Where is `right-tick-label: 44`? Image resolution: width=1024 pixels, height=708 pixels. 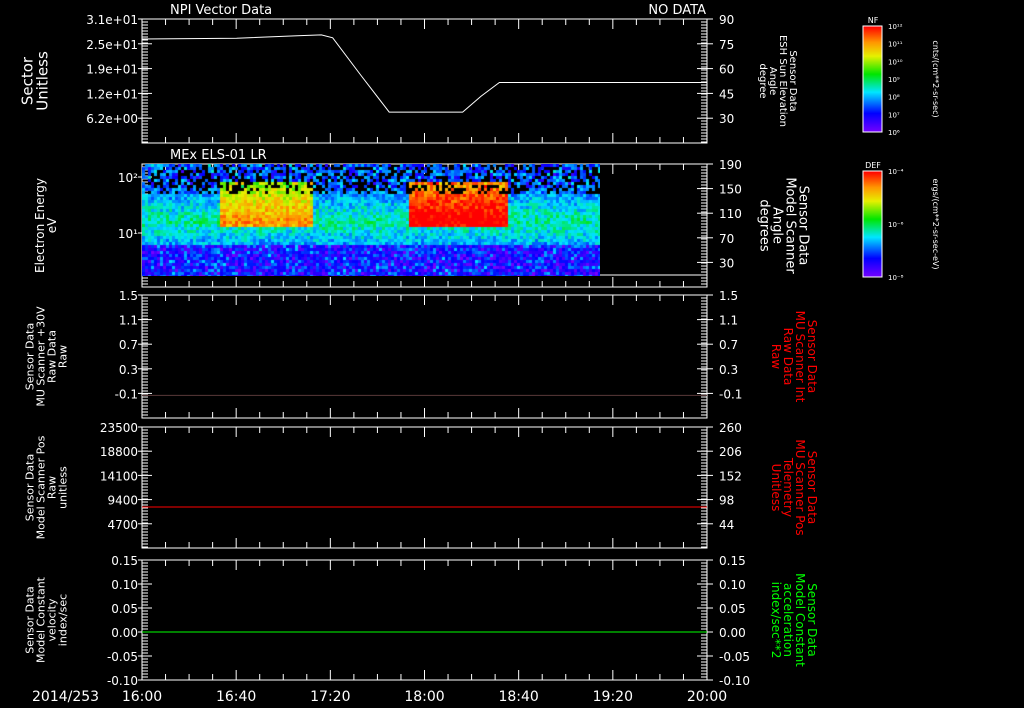 right-tick-label: 44 is located at coordinates (726, 525).